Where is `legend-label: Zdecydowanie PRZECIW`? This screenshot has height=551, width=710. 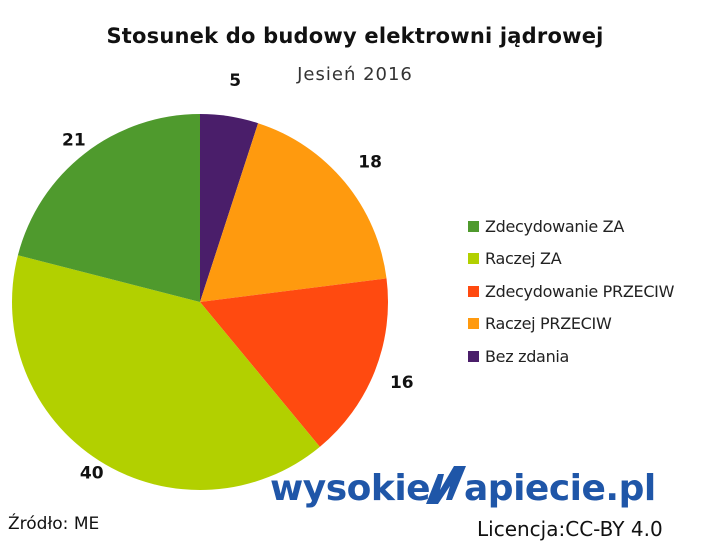
legend-label: Zdecydowanie PRZECIW is located at coordinates (580, 291).